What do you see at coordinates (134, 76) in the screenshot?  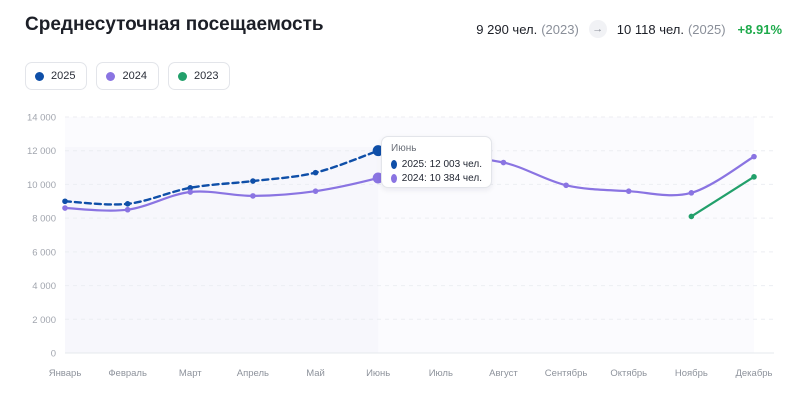 I see `legend-label-2024: 2024` at bounding box center [134, 76].